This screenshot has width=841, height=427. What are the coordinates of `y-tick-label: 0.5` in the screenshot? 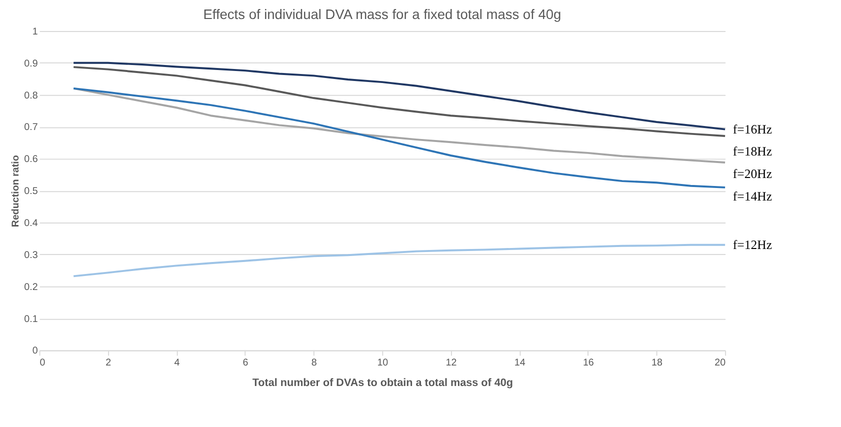 It's located at (31, 192).